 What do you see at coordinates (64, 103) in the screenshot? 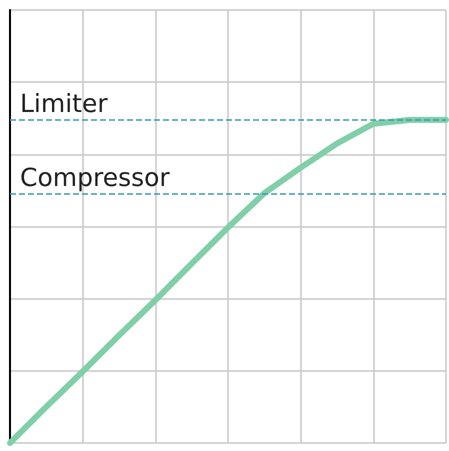
I see `ref-line-label: Limiter` at bounding box center [64, 103].